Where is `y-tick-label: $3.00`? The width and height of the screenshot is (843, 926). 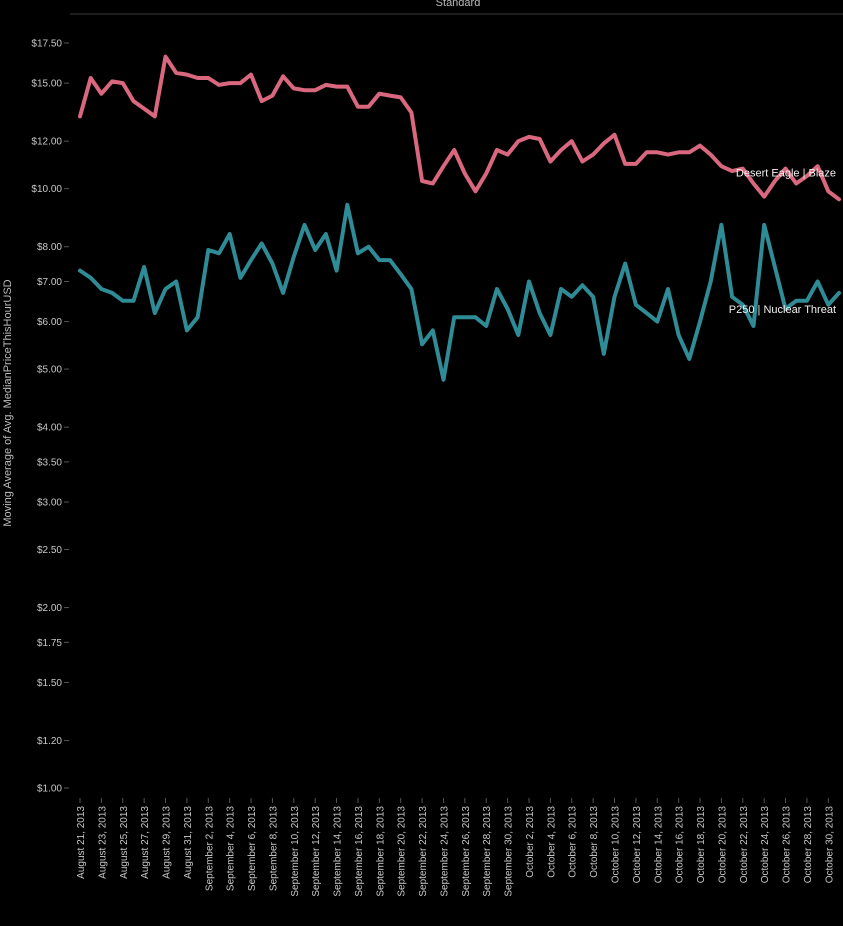 y-tick-label: $3.00 is located at coordinates (49, 503).